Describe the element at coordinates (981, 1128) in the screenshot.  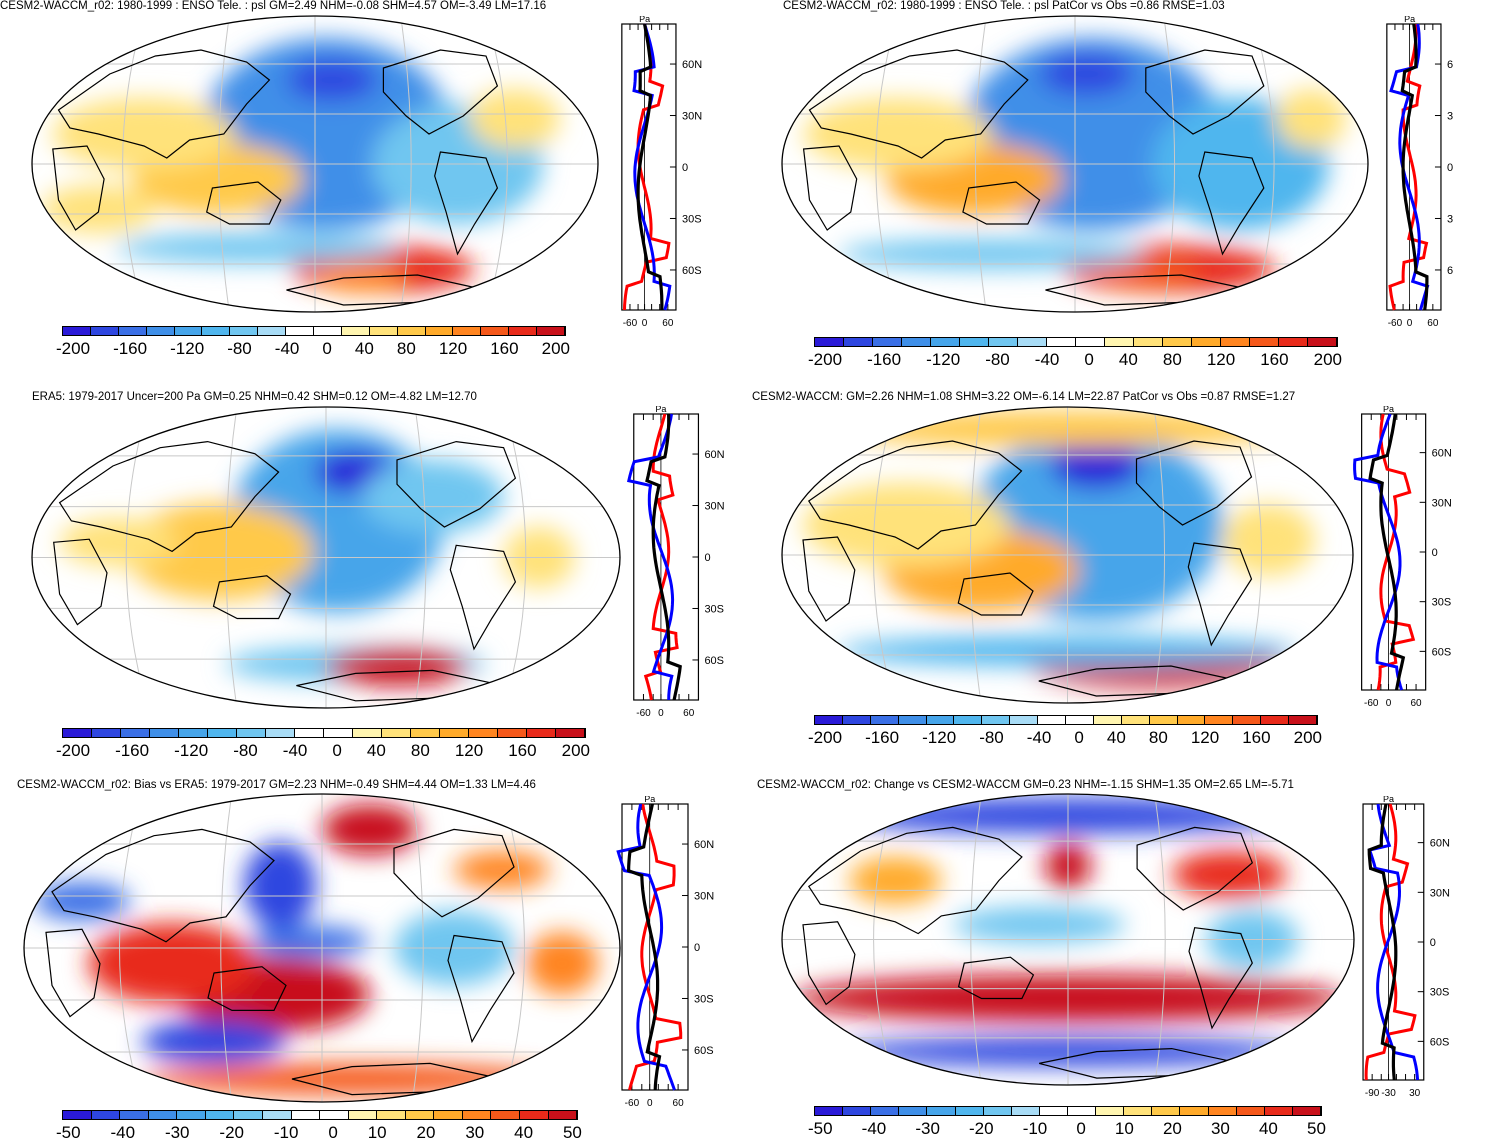
I see `colorbar-tick-label: -20` at that location.